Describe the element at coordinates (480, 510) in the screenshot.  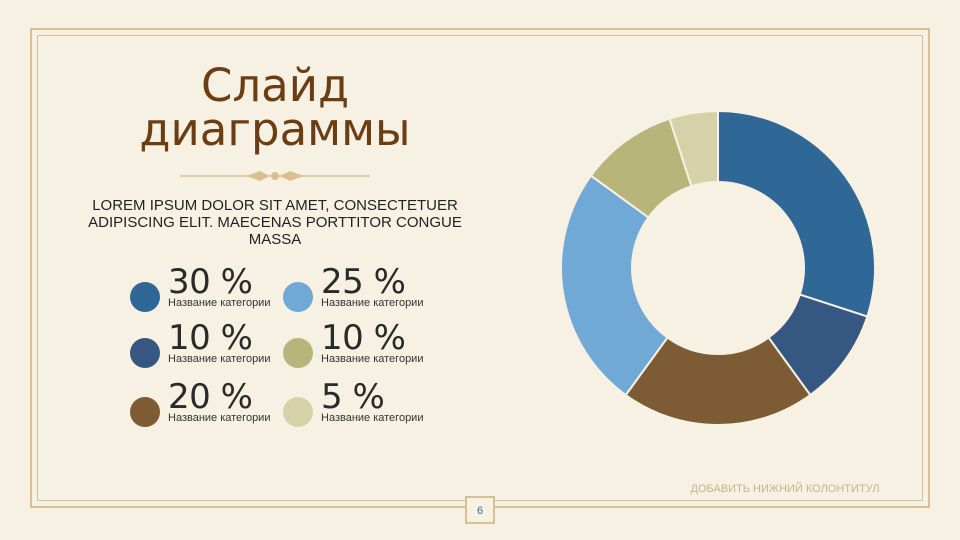
I see `page-number: 6` at that location.